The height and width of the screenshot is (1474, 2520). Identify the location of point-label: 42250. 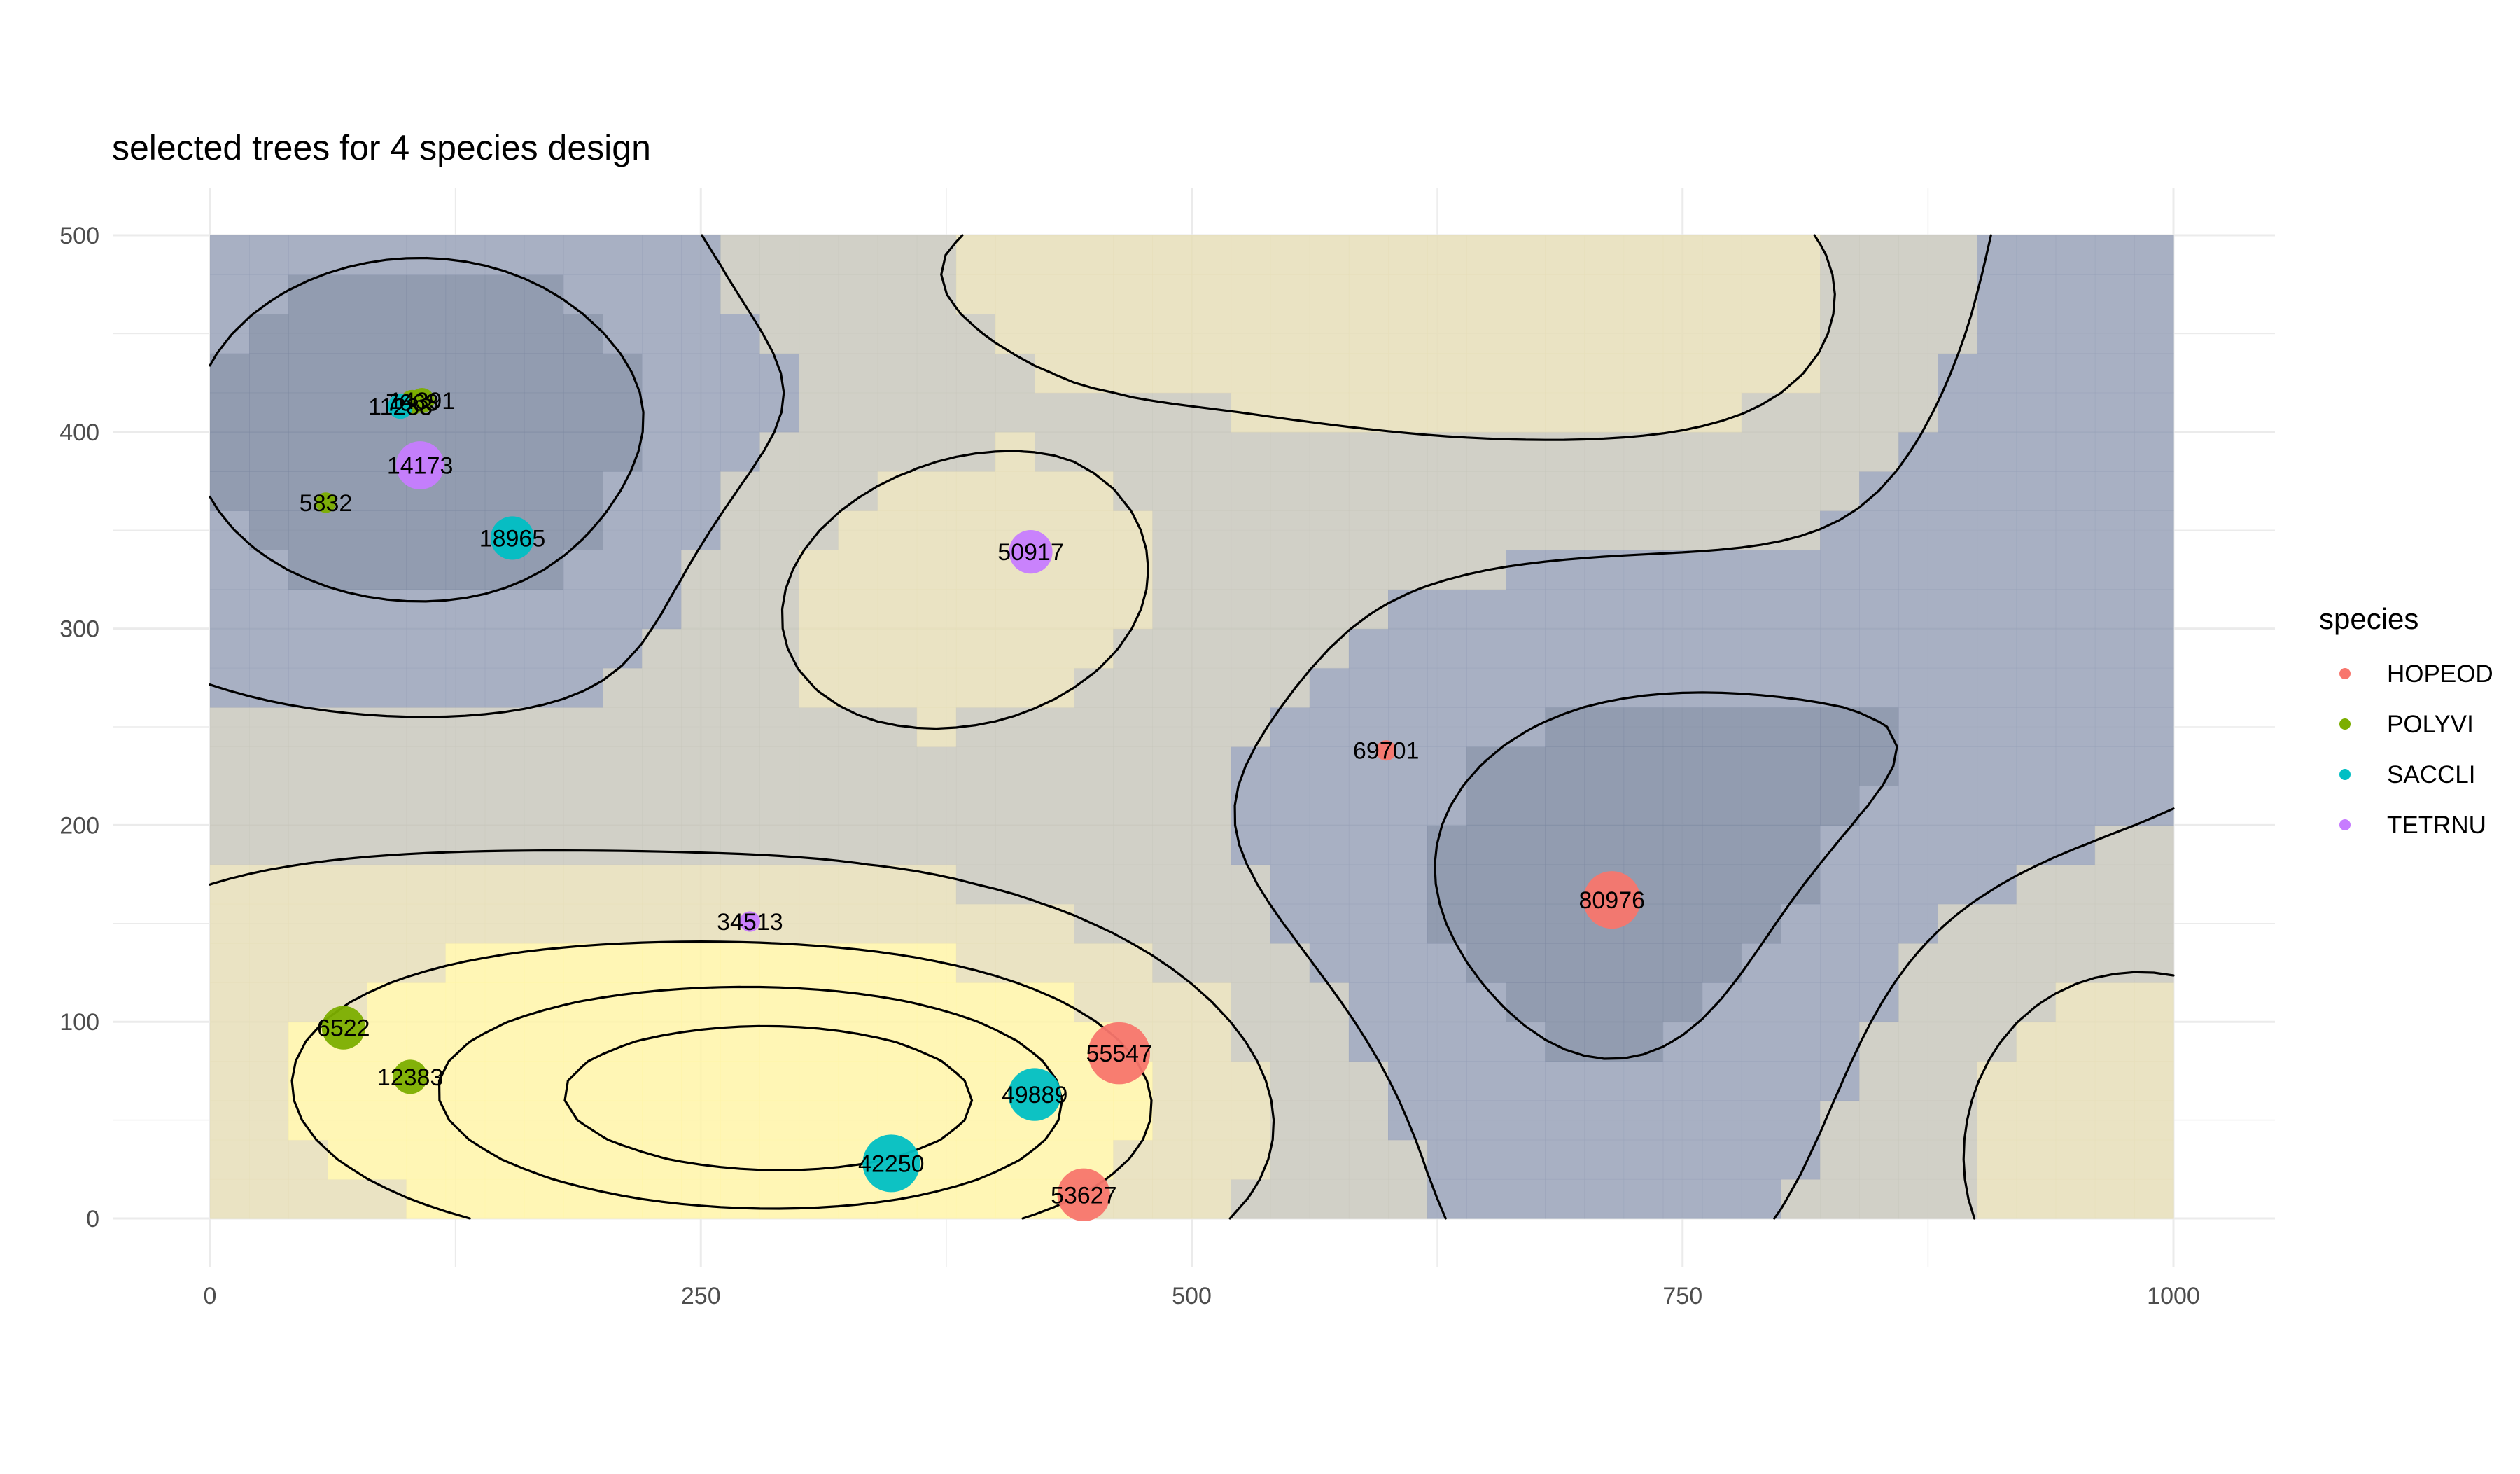
(891, 1163).